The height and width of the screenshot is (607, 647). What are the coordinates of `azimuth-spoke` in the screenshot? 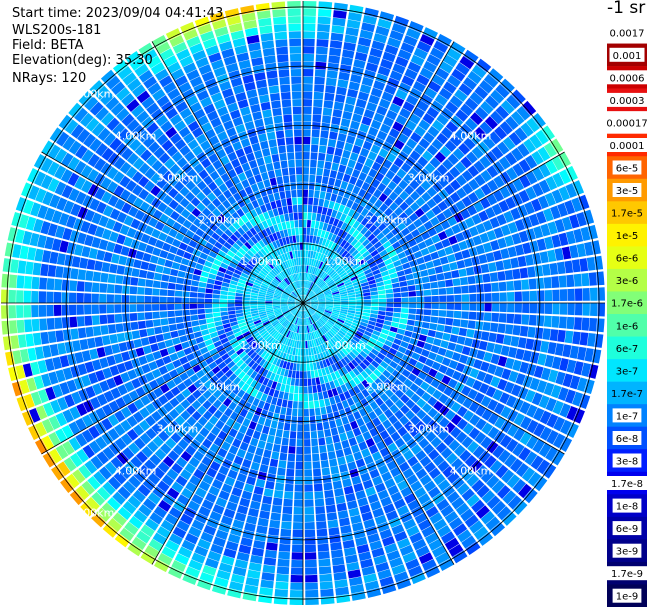 It's located at (172, 378).